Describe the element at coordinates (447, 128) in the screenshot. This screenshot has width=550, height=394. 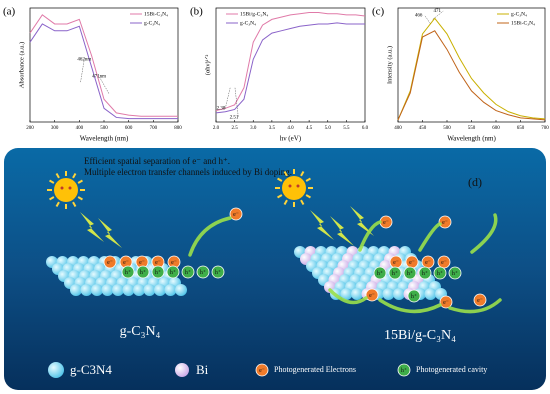
I see `x-tick-label: 500` at that location.